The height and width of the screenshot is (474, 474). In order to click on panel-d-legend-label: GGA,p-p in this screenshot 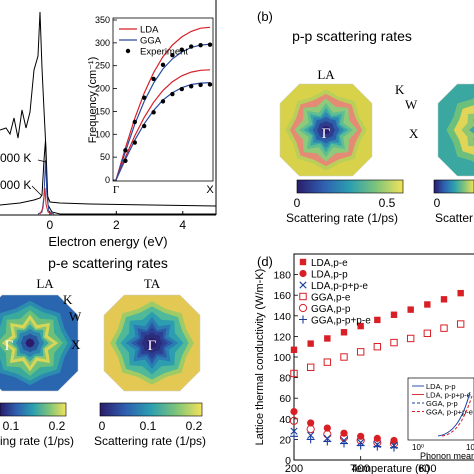, I will do `click(331, 309)`.